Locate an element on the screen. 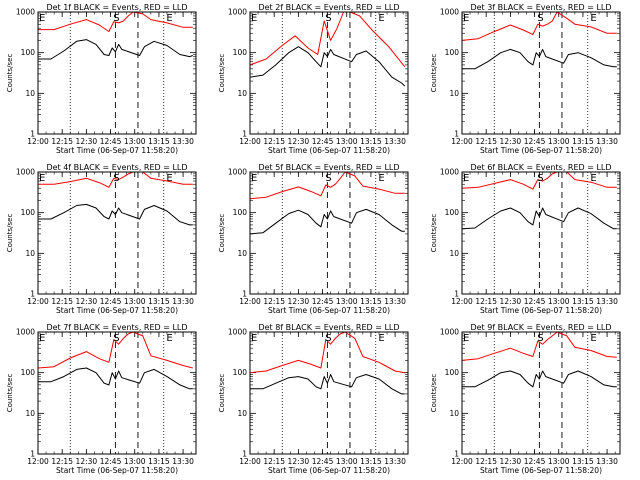 This screenshot has height=480, width=640. panel-title: Det 9f BLACK = Events, RED = LLD is located at coordinates (540, 327).